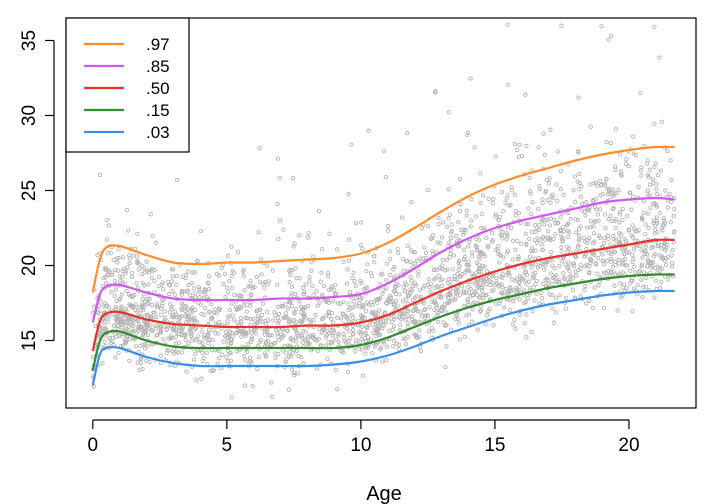  What do you see at coordinates (384, 493) in the screenshot?
I see `x-axis-title: Age` at bounding box center [384, 493].